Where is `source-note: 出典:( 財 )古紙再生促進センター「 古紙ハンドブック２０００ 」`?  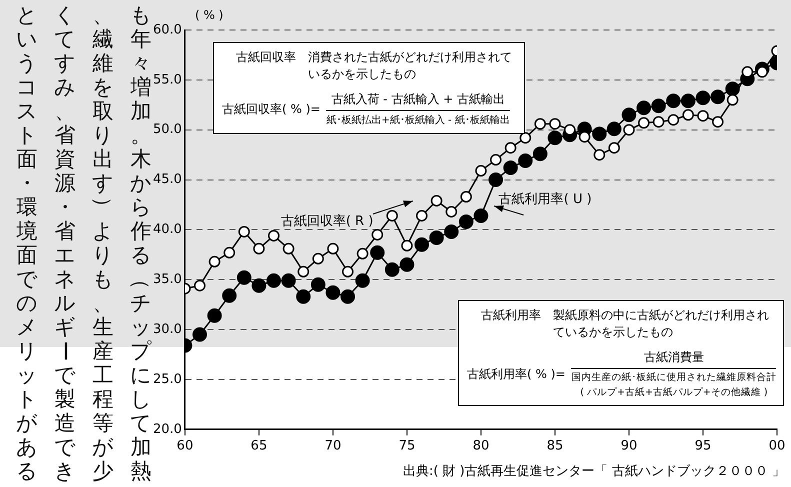 source-note: 出典:( 財 )古紙再生促進センター「 古紙ハンドブック２０００ 」 is located at coordinates (593, 471).